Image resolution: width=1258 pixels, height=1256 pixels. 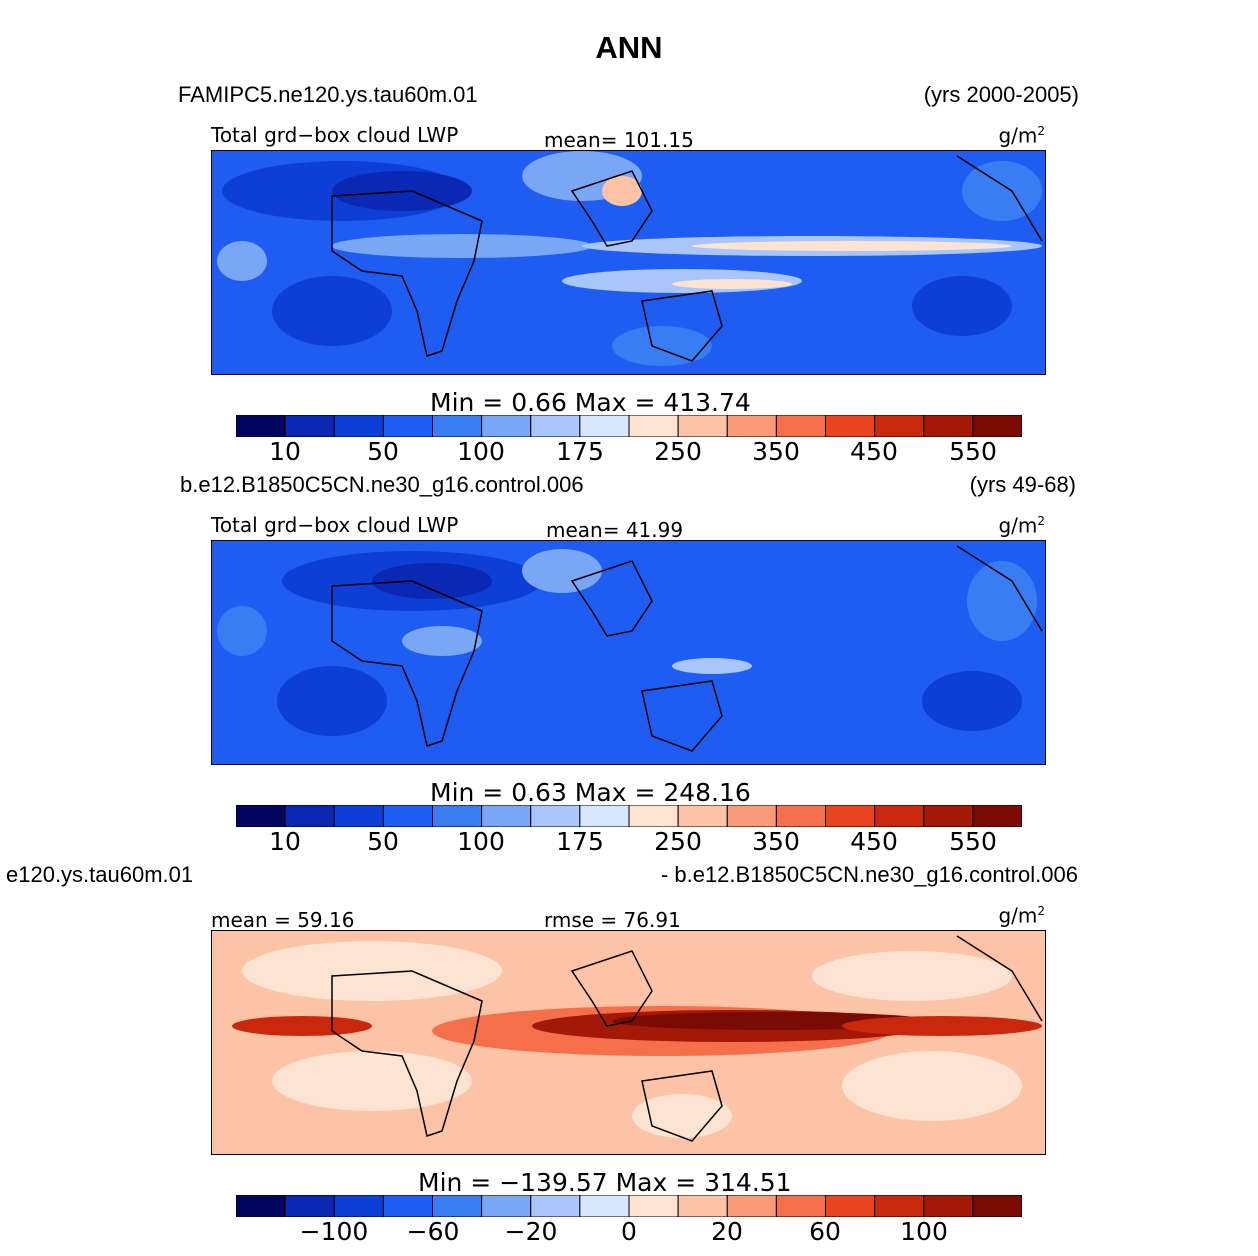 I want to click on variable-label-1: Total grd−box cloud LWP, so click(x=335, y=135).